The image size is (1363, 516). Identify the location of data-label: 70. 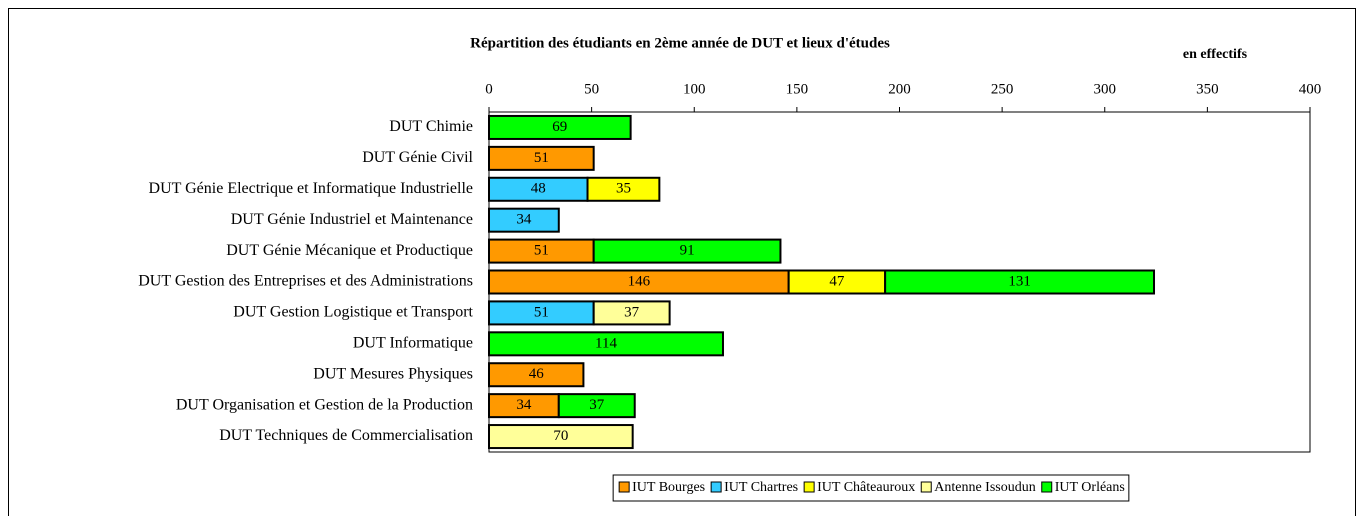
(560, 436).